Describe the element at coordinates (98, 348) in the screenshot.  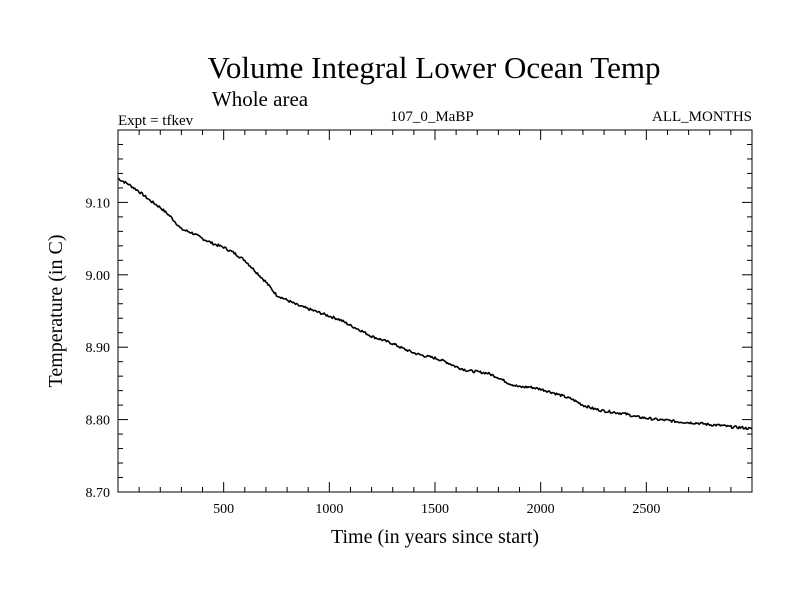
I see `y-tick-label: 8.90` at that location.